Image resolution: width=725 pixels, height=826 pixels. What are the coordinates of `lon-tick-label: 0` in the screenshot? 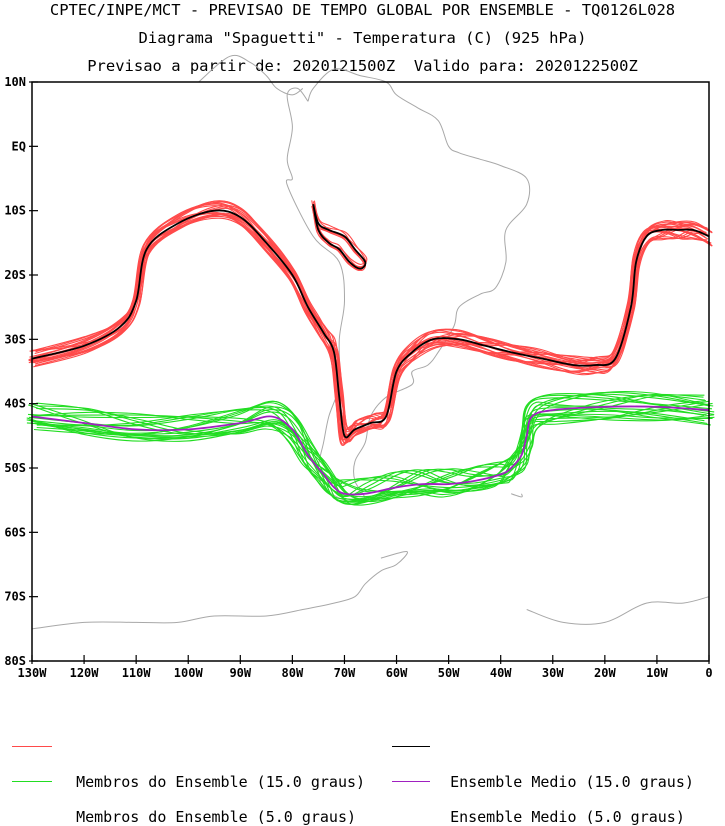 It's located at (708, 673).